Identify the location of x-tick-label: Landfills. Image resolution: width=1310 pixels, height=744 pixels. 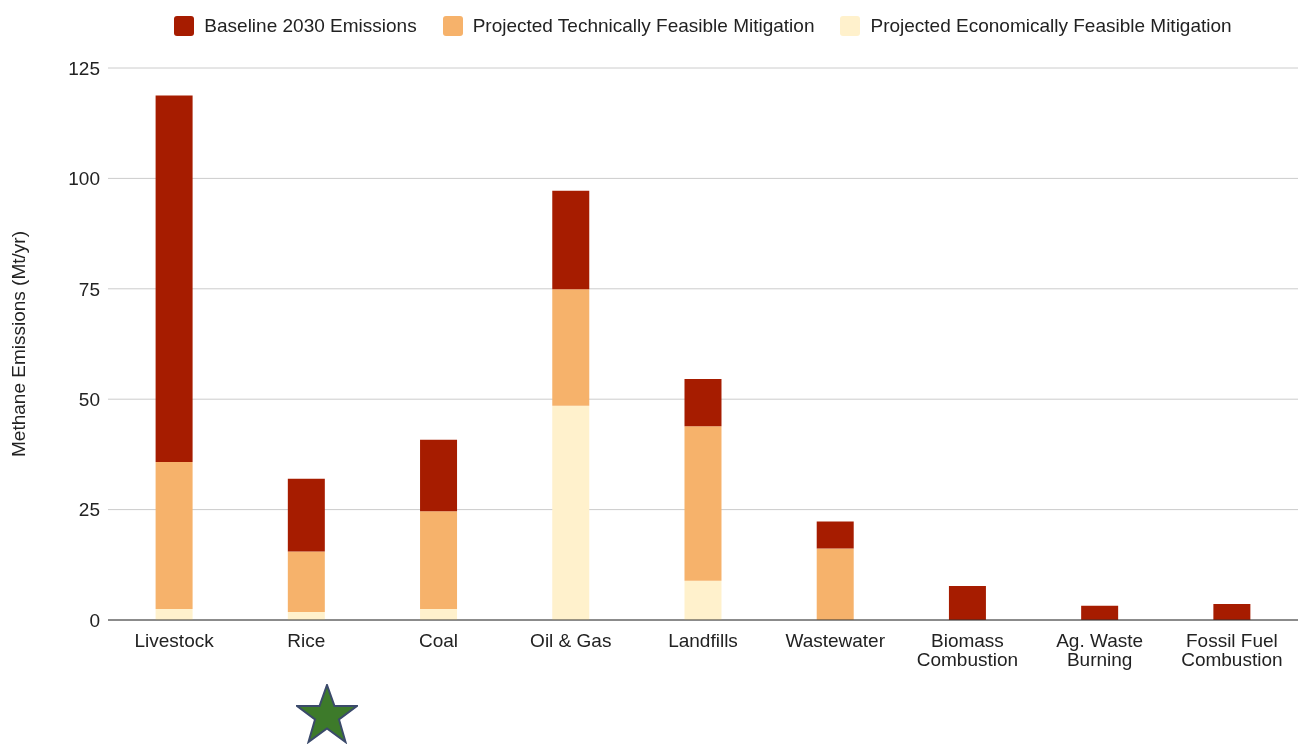
(703, 641).